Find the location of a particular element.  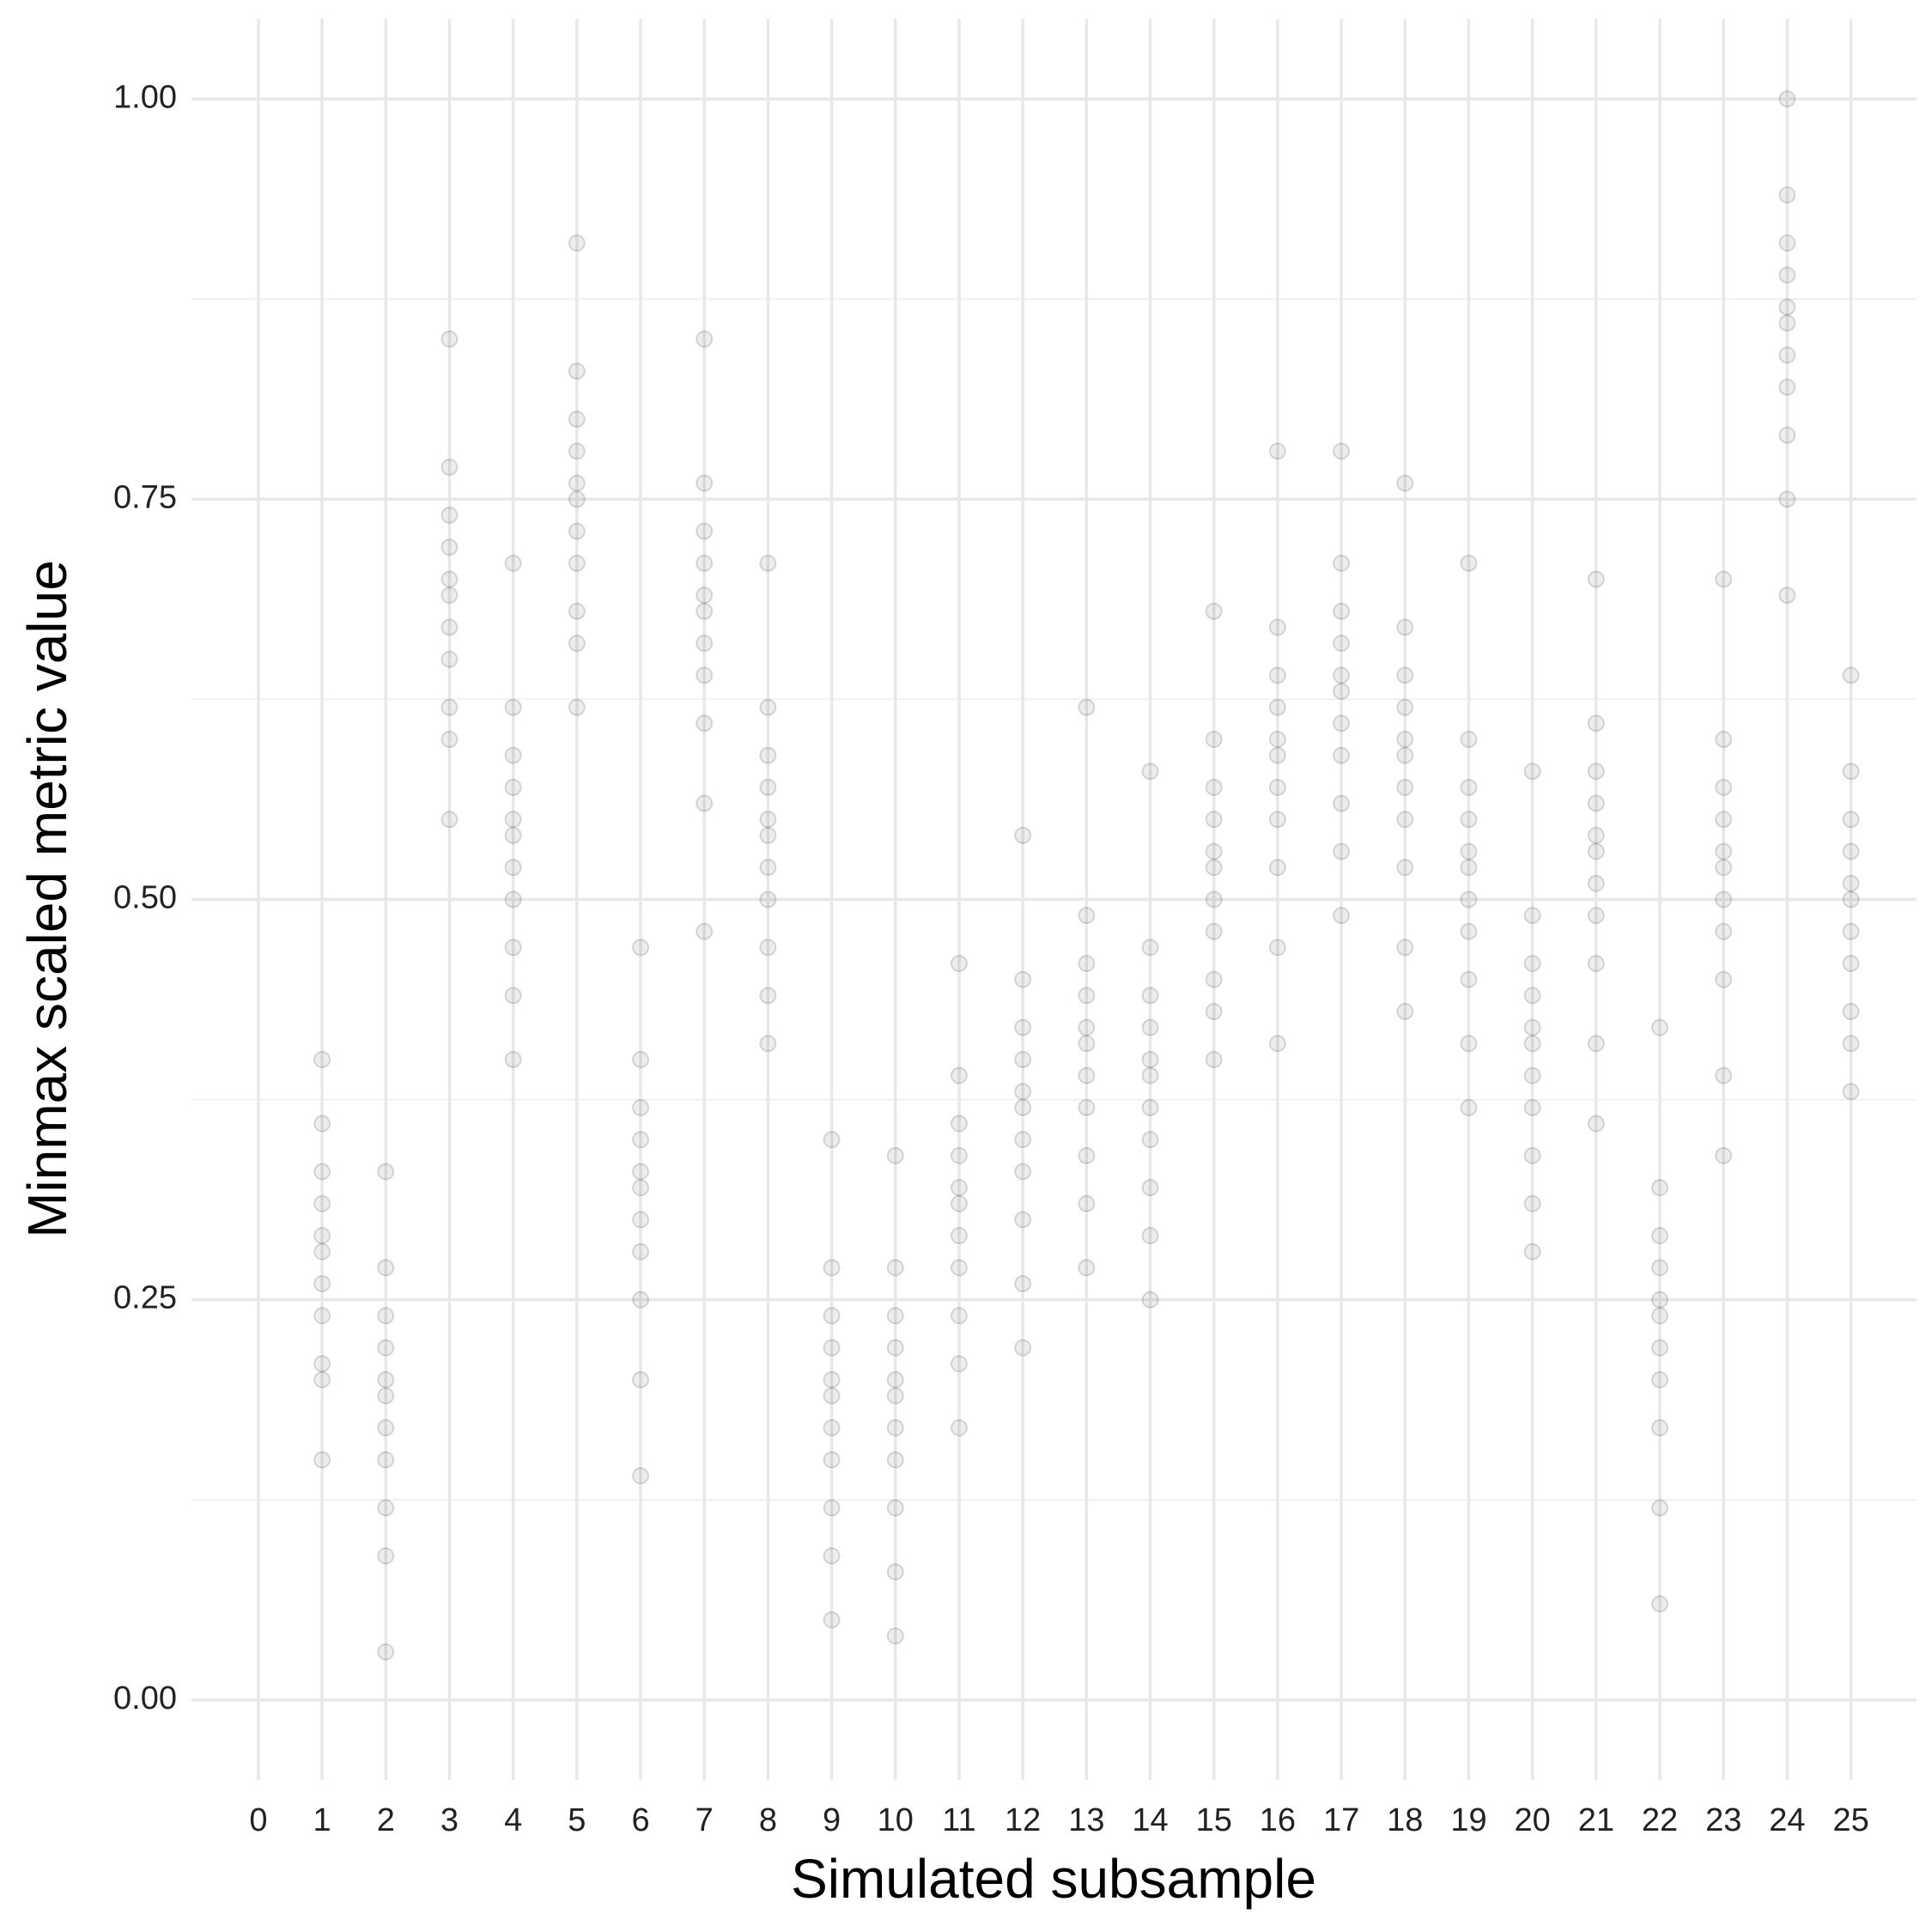

x-tick-label: 10 is located at coordinates (896, 1820).